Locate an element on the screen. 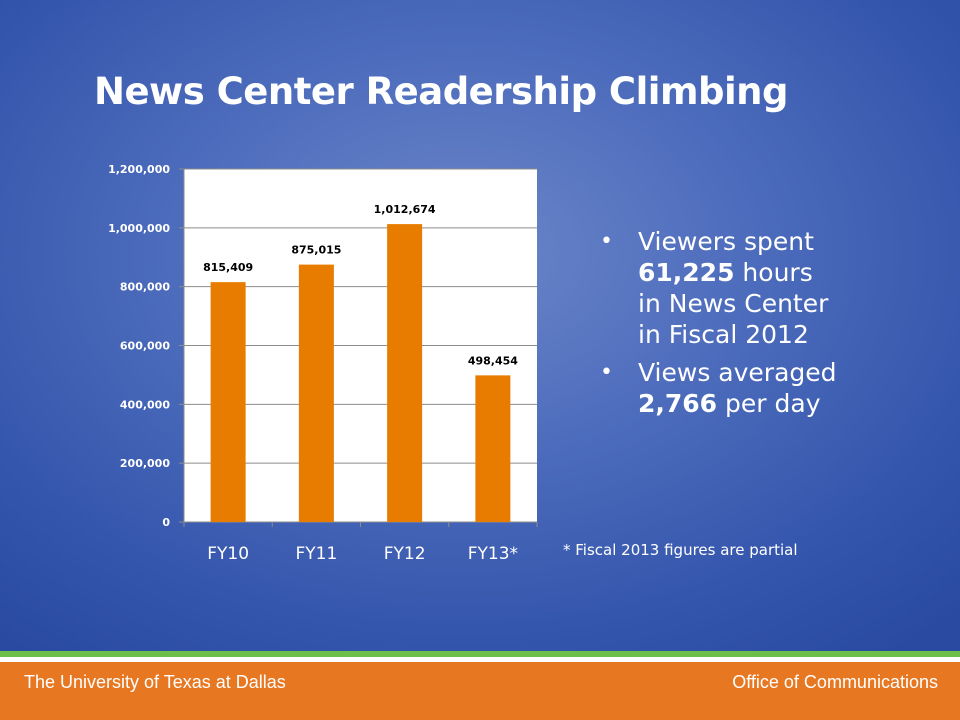 The height and width of the screenshot is (720, 960). x-category-label: FY11 is located at coordinates (316, 554).